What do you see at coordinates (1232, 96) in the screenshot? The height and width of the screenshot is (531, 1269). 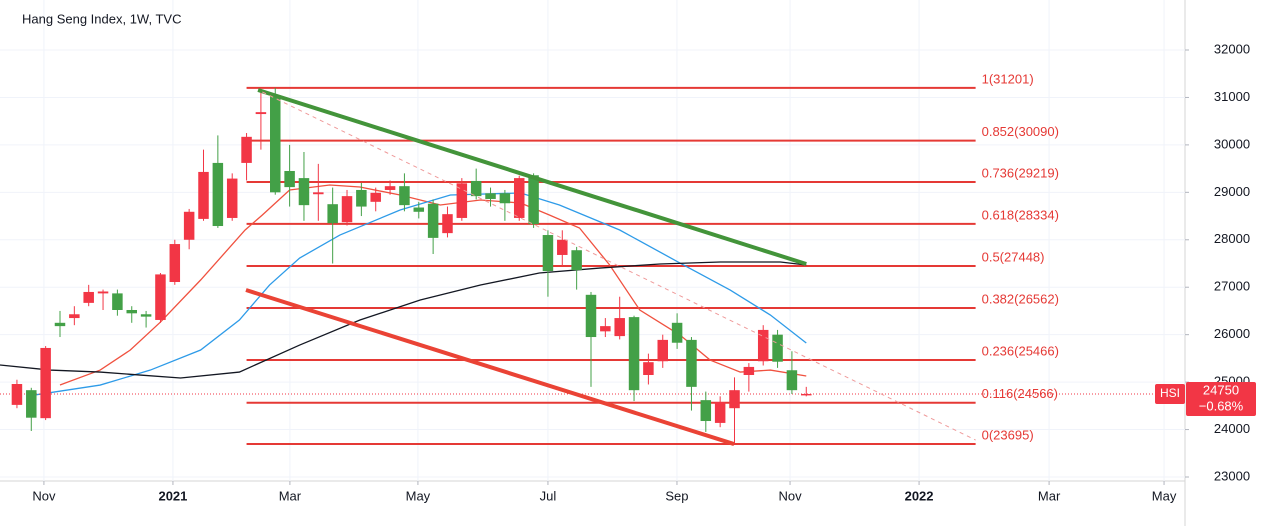 I see `y-tick-label: 31000` at bounding box center [1232, 96].